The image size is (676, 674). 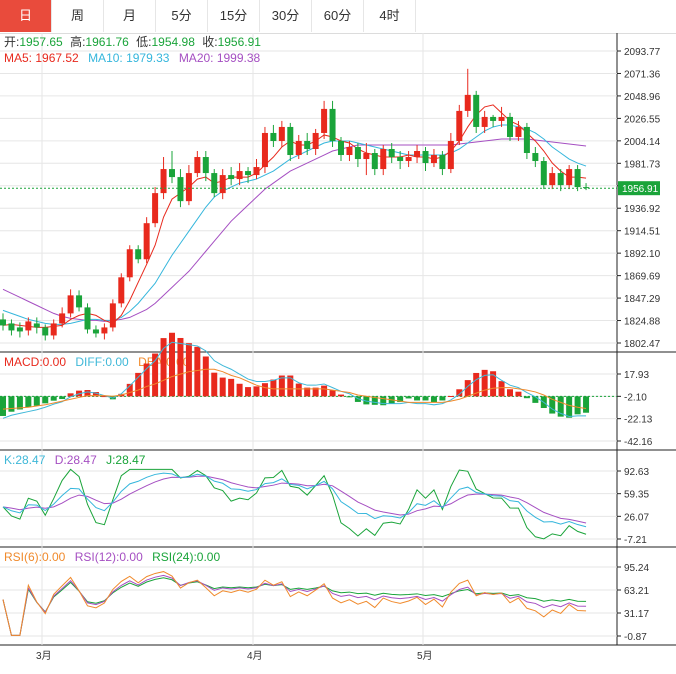 What do you see at coordinates (112, 557) in the screenshot?
I see `rsi-readout: RSI(6):0.00 RSI(12):0.00 RSI(24):0.00` at bounding box center [112, 557].